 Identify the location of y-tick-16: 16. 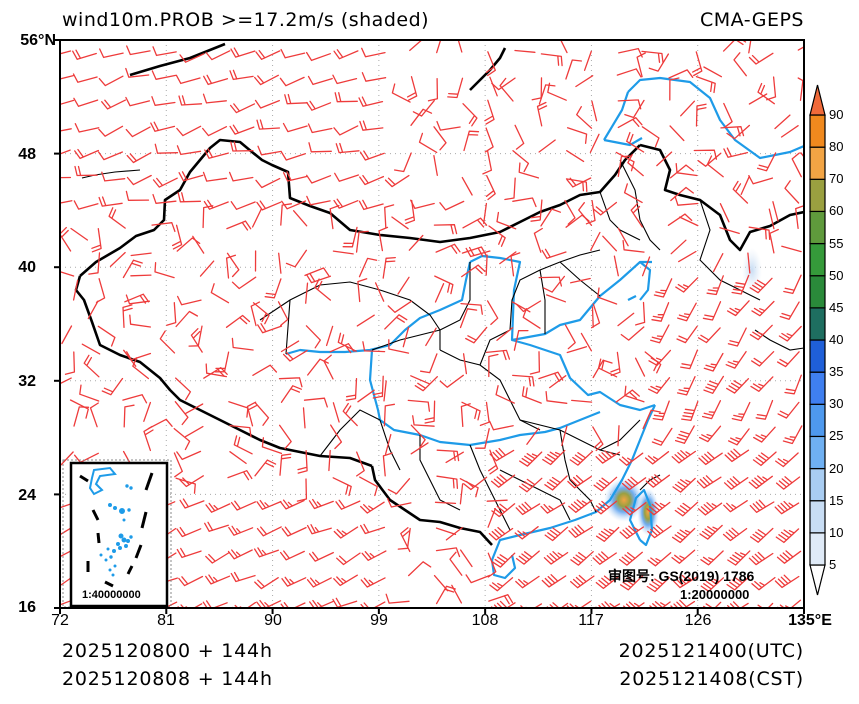
(27, 607).